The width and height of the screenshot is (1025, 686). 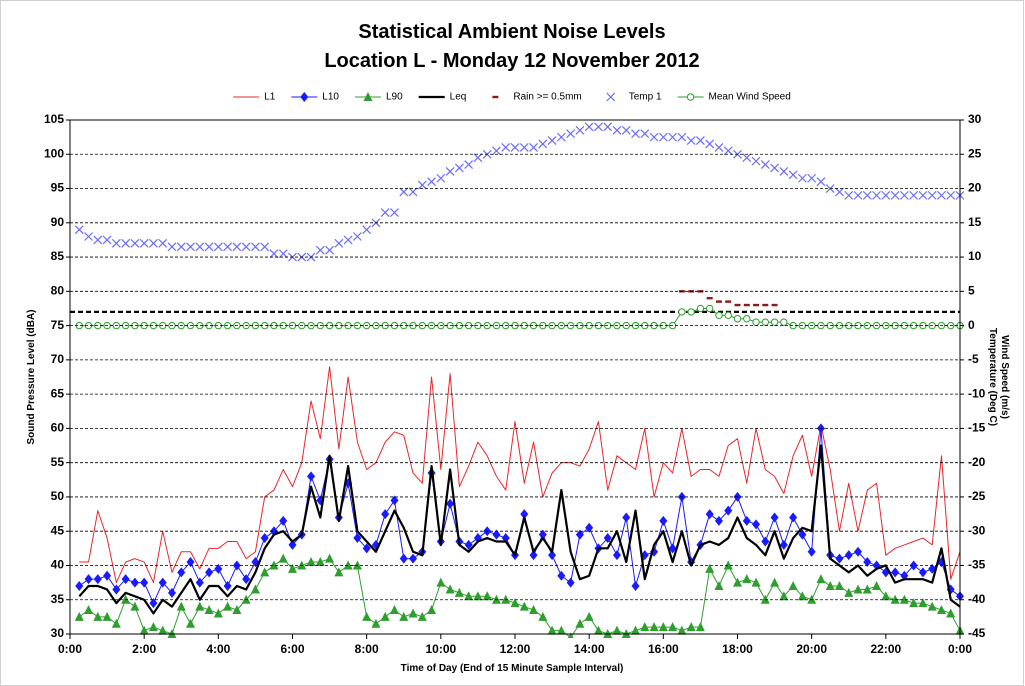 What do you see at coordinates (58, 565) in the screenshot?
I see `y-tick-label: 40` at bounding box center [58, 565].